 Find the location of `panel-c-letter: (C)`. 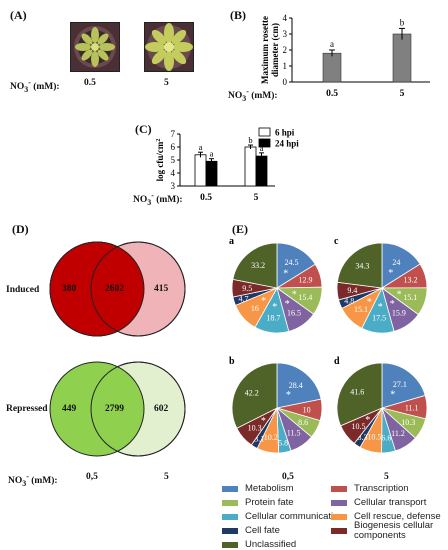

panel-c-letter: (C) is located at coordinates (143, 129).